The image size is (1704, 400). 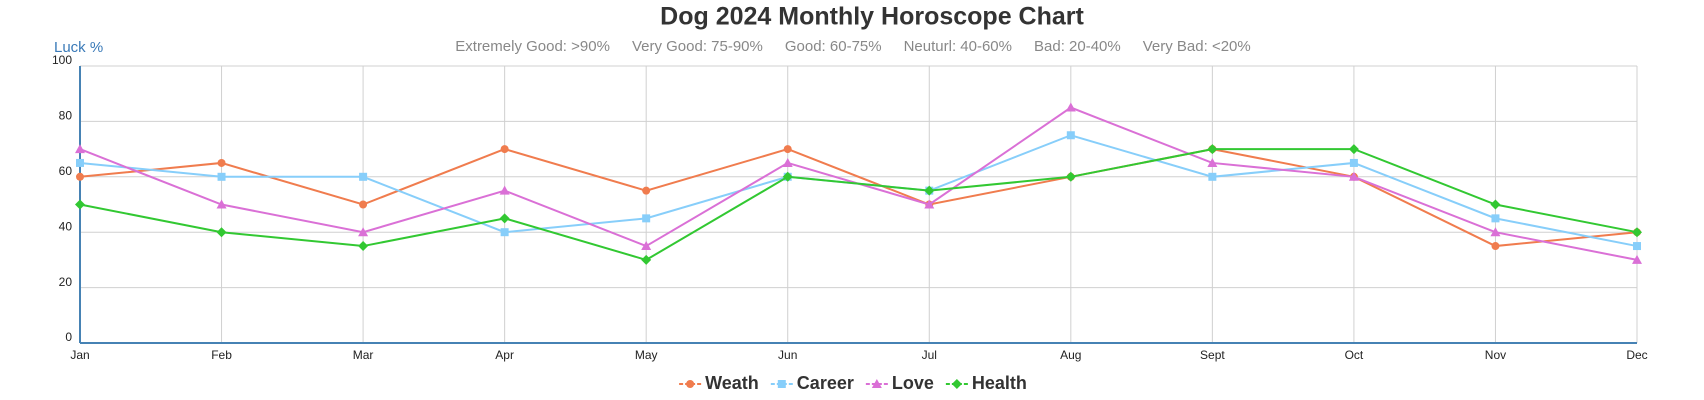 I want to click on x-tick-label: Apr, so click(x=504, y=355).